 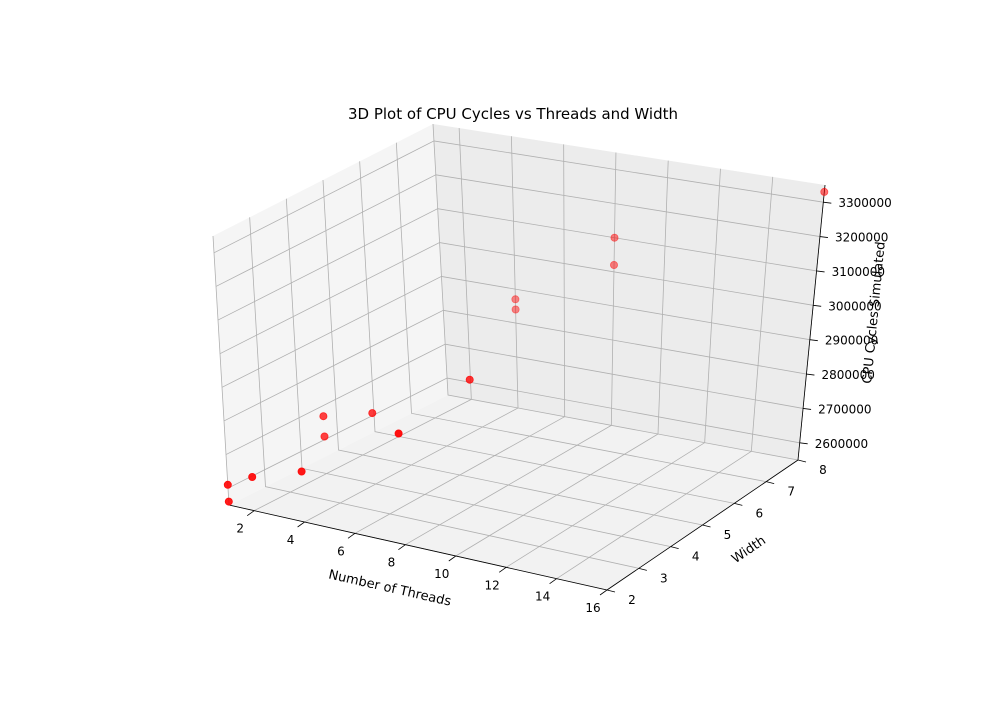 I want to click on z-tick-label: 2900000, so click(x=851, y=341).